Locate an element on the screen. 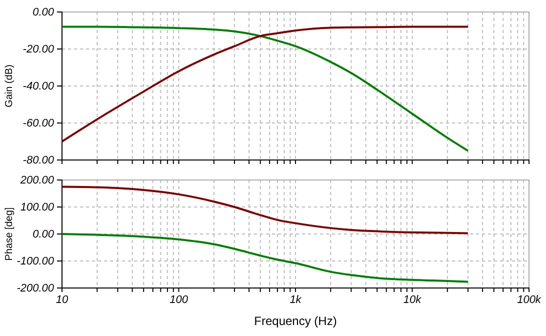  y-tick-label: -60.00 is located at coordinates (38, 124).